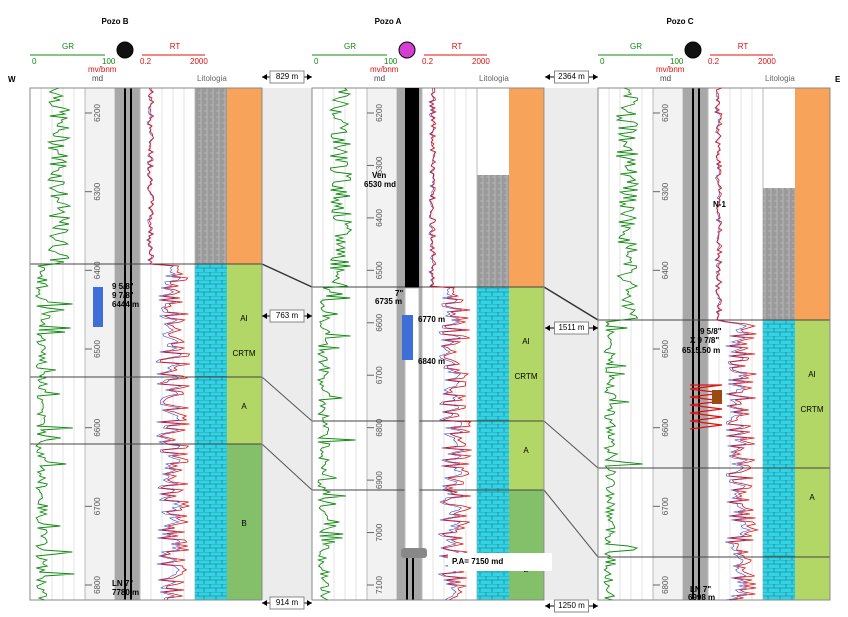  Describe the element at coordinates (12, 79) in the screenshot. I see `compass-w: W` at that location.